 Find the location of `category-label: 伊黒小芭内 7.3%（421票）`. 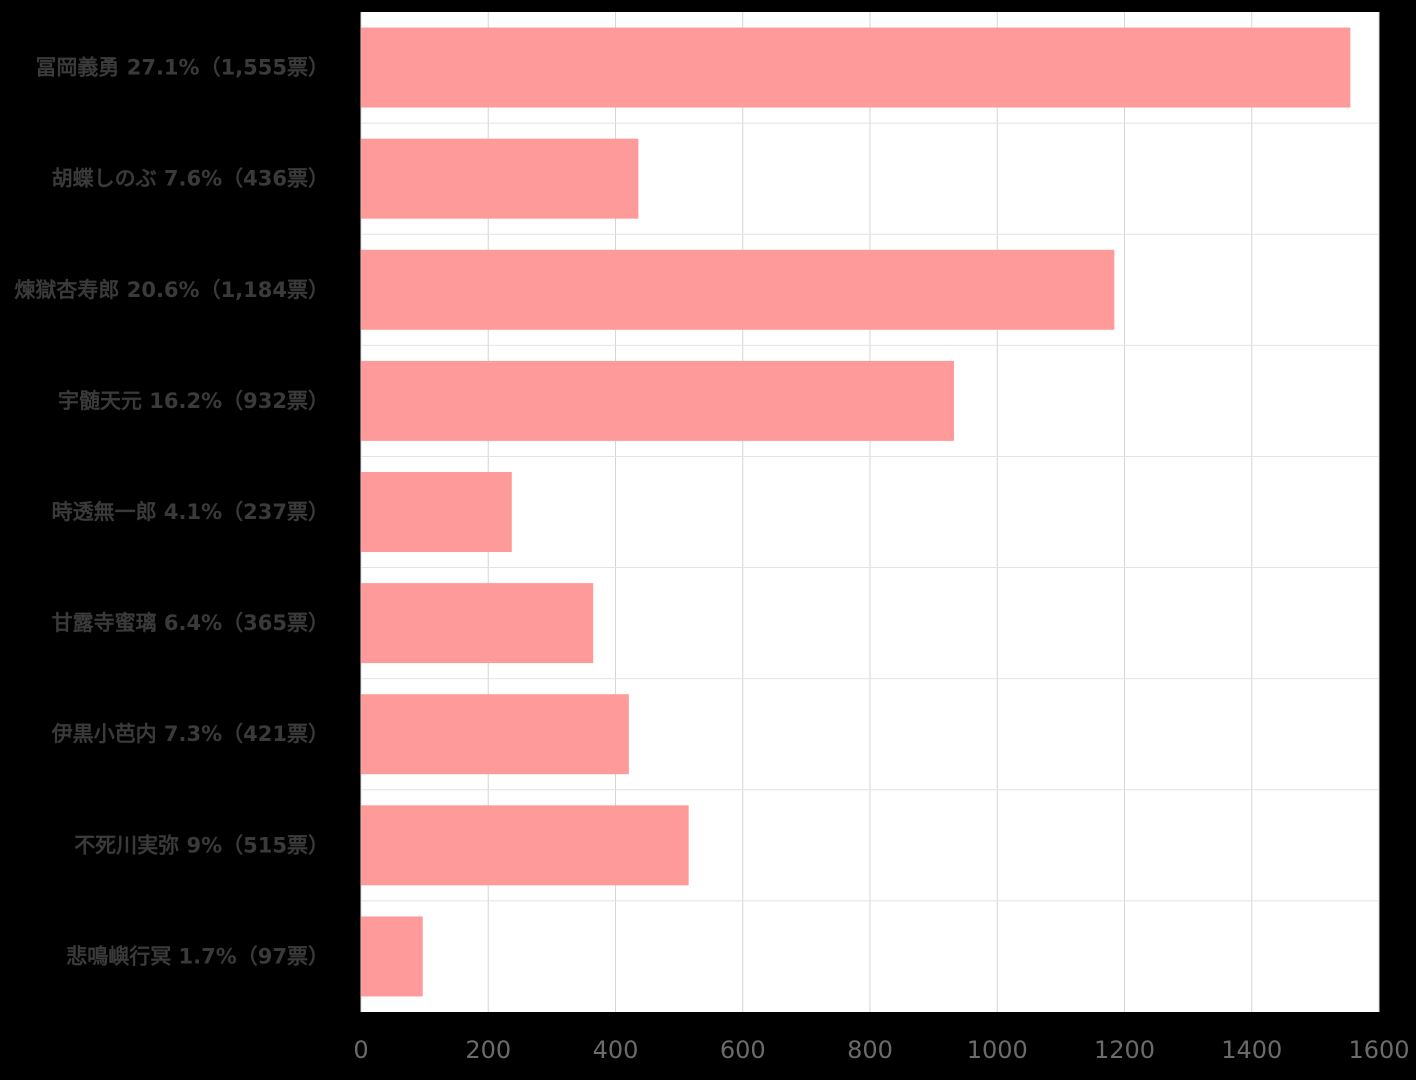

category-label: 伊黒小芭内 7.3%（421票） is located at coordinates (190, 734).